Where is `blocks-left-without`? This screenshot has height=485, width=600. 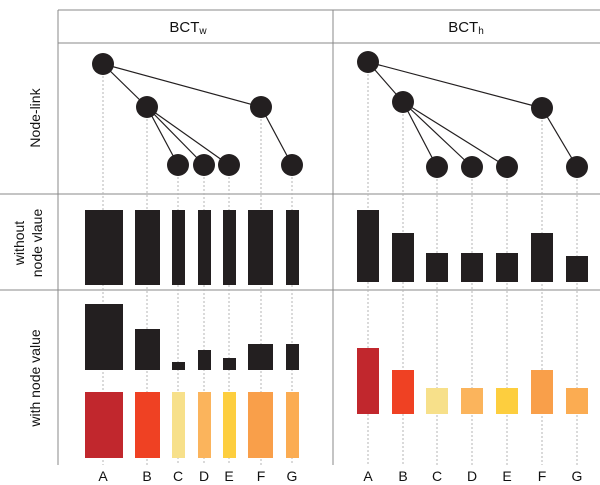
blocks-left-without is located at coordinates (192, 247).